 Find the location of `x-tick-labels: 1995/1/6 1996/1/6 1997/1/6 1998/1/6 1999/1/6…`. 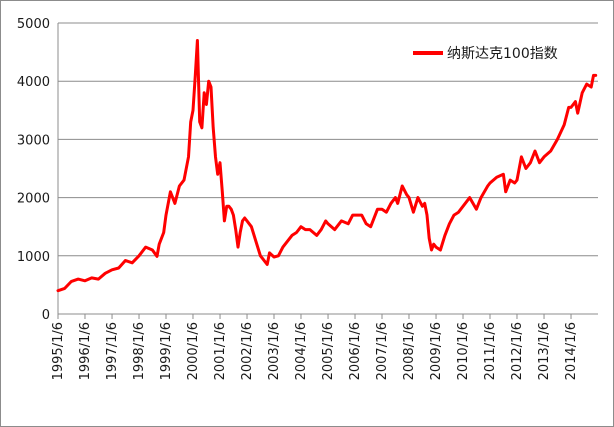

x-tick-labels: 1995/1/6 1996/1/6 1997/1/6 1998/1/6 1999/1/6… is located at coordinates (315, 351).